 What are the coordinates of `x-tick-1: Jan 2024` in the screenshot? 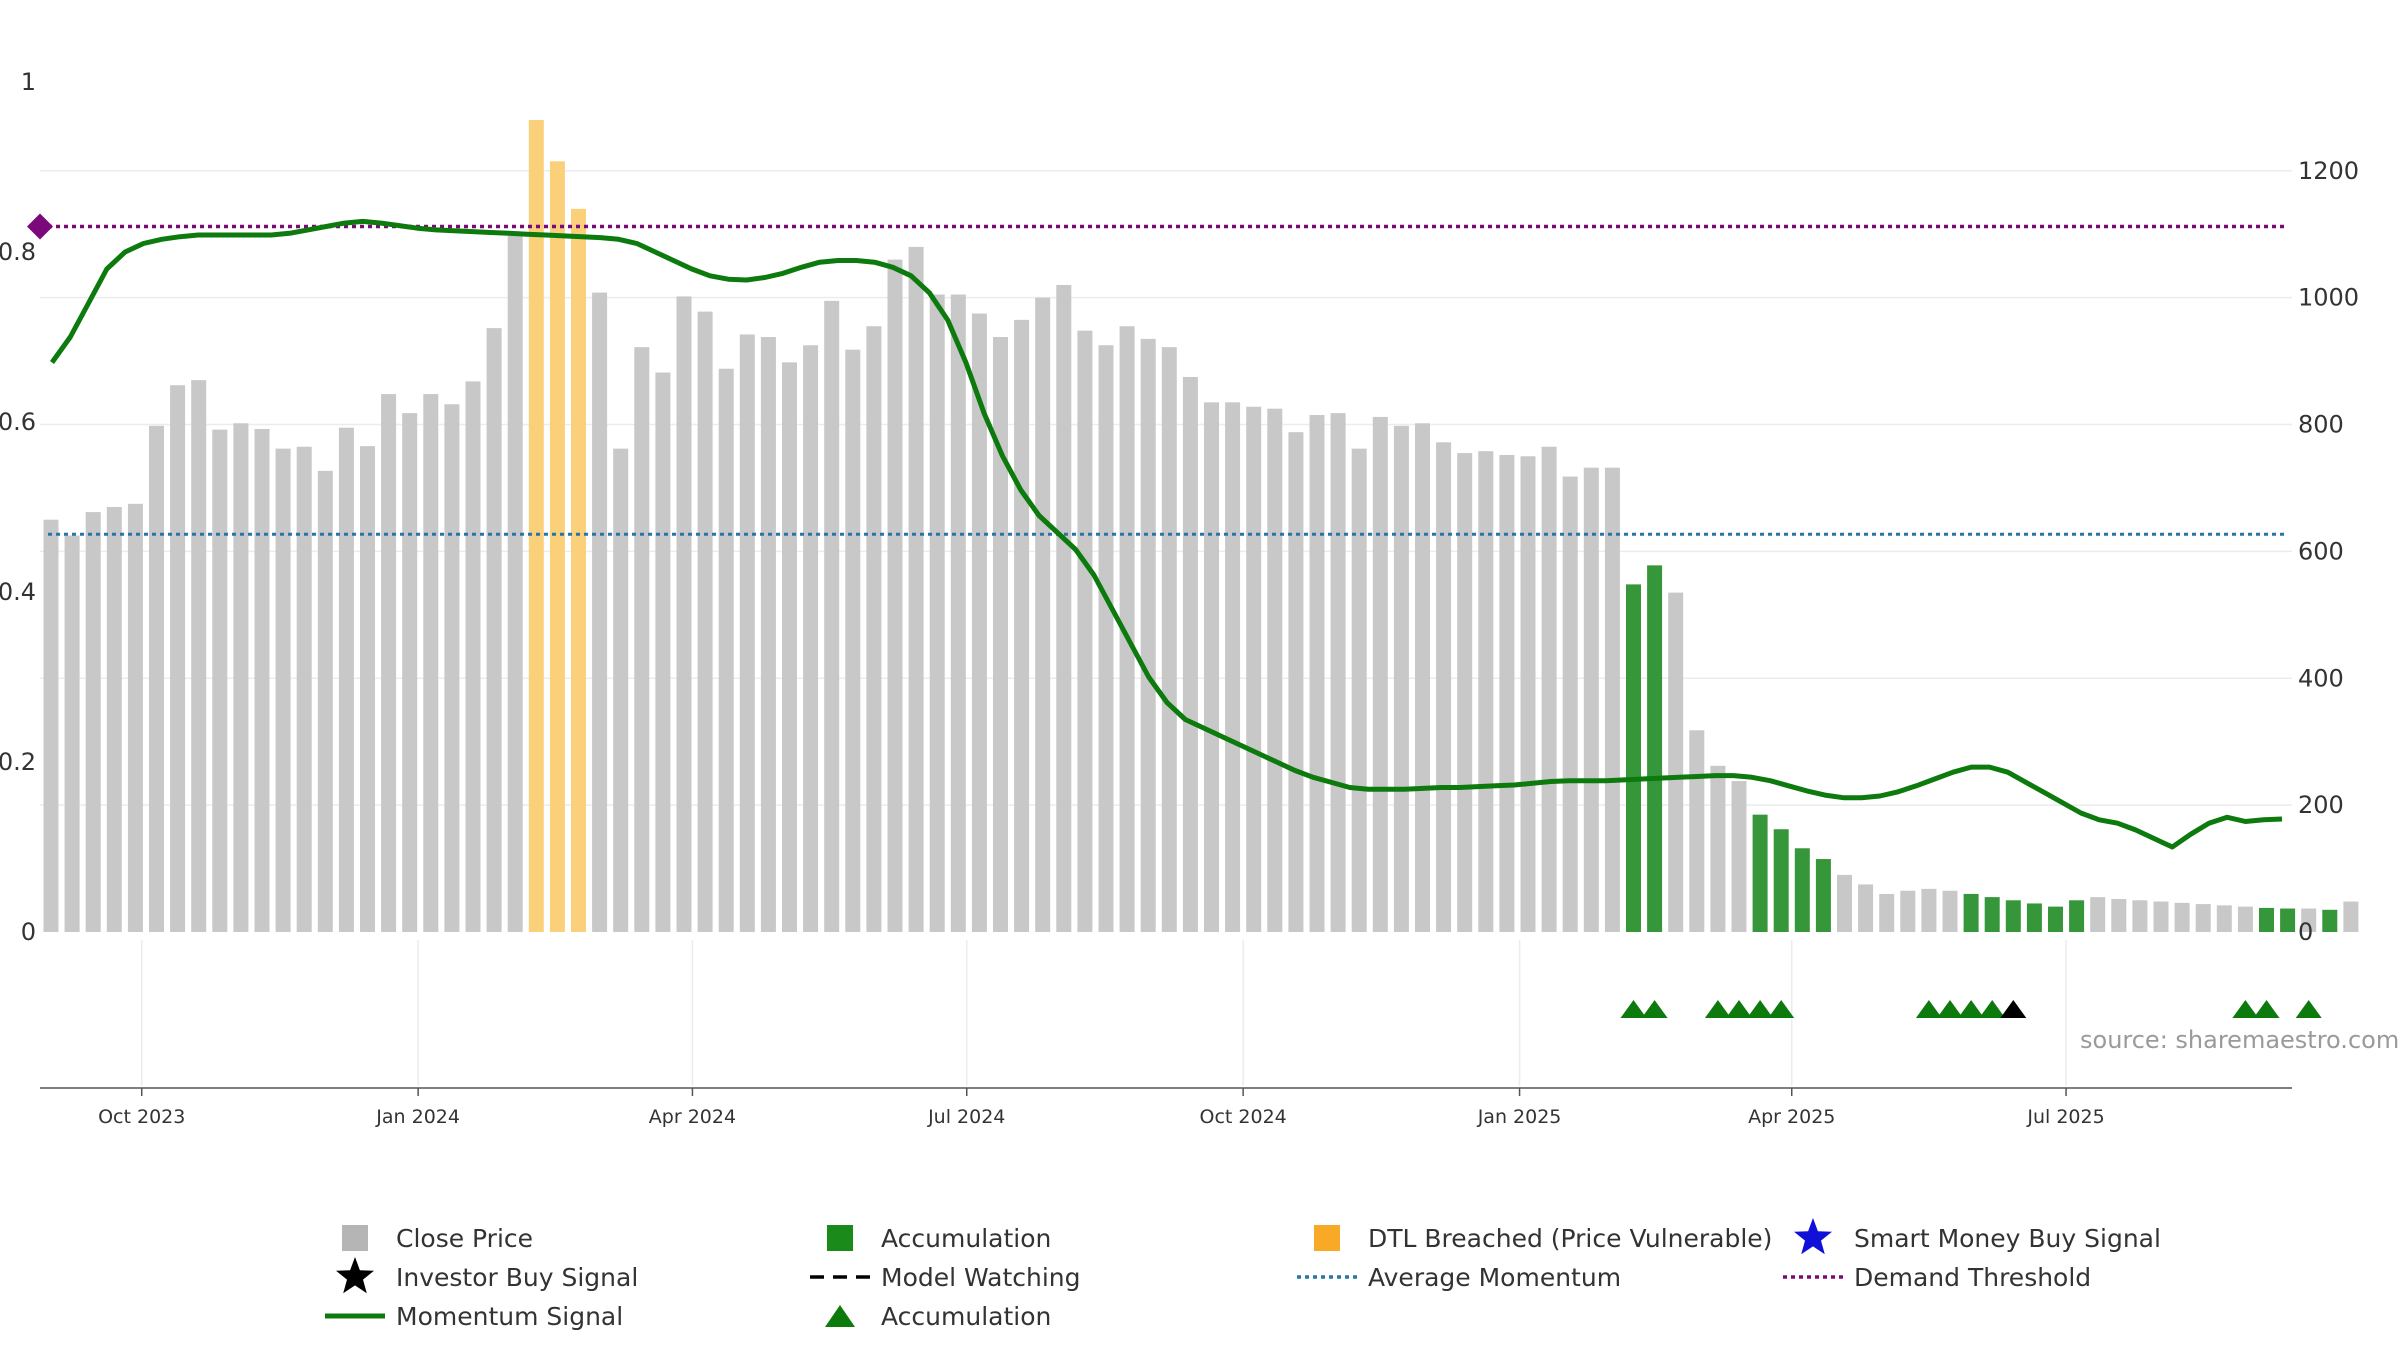 It's located at (417, 1117).